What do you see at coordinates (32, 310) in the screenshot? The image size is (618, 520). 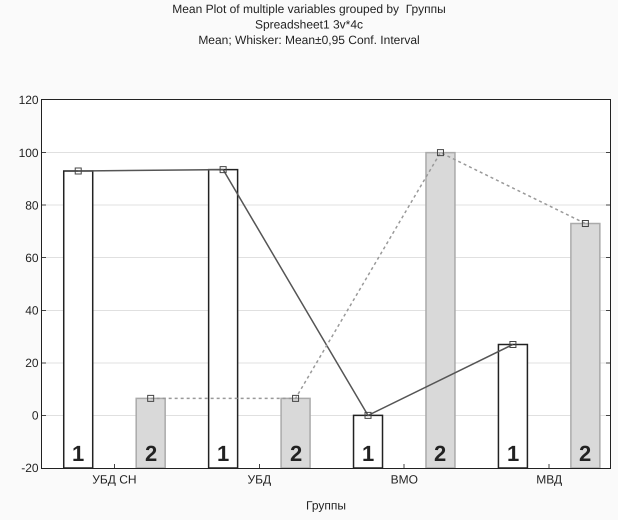 I see `y-tick-label: 40` at bounding box center [32, 310].